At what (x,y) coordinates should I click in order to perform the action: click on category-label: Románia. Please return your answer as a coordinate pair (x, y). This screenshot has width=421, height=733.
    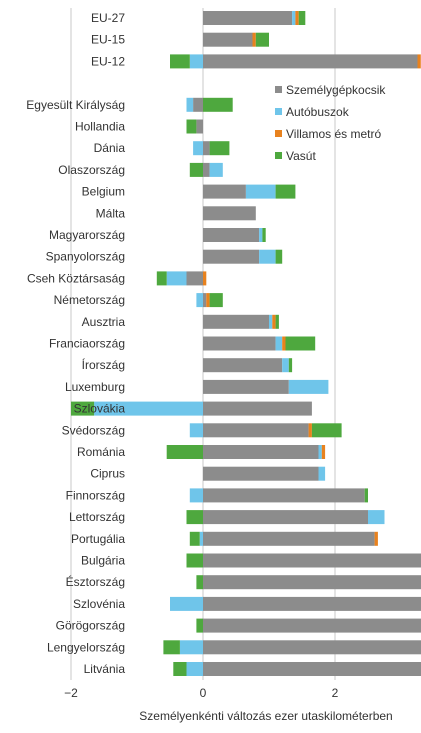
    Looking at the image, I should click on (101, 452).